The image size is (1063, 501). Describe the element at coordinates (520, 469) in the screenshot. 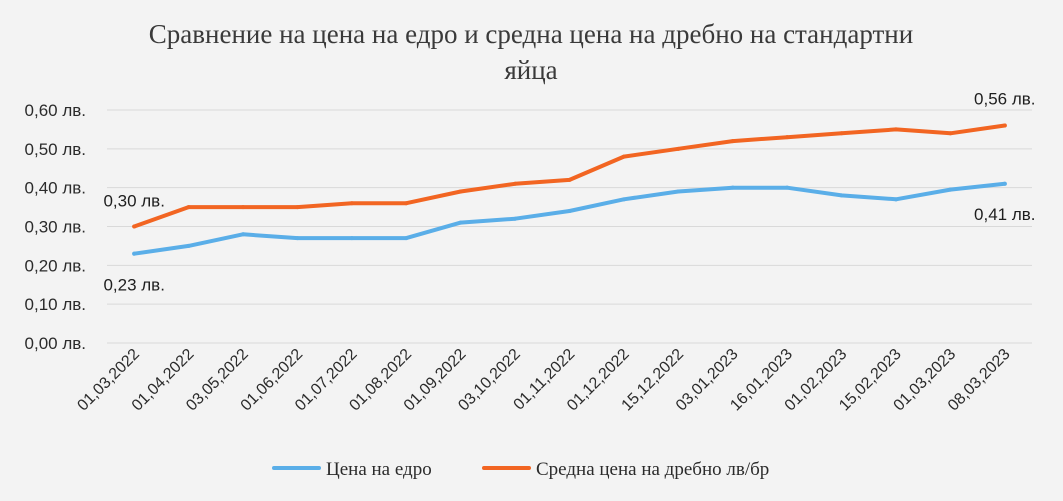

I see `legend: Цена на едро Средна цена на дребно лв/бр` at that location.